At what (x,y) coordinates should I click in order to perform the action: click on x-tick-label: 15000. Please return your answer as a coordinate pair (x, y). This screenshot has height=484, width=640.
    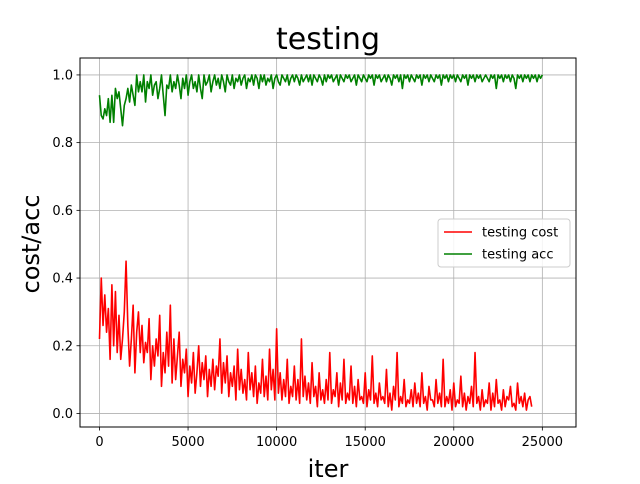
    Looking at the image, I should click on (365, 442).